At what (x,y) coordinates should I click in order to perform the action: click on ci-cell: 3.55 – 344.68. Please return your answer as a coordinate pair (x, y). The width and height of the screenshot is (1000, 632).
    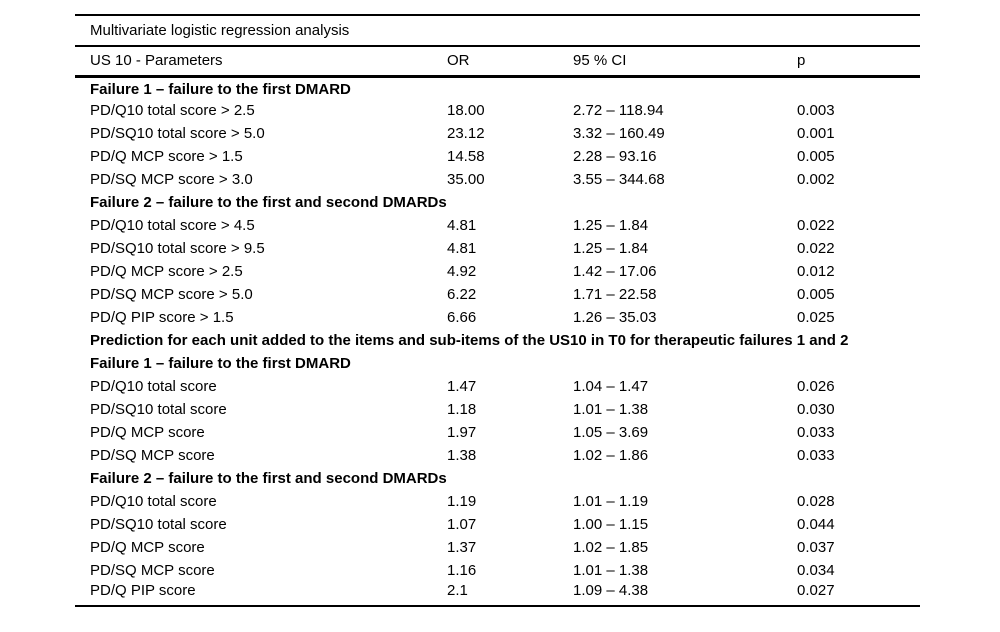
    Looking at the image, I should click on (619, 179).